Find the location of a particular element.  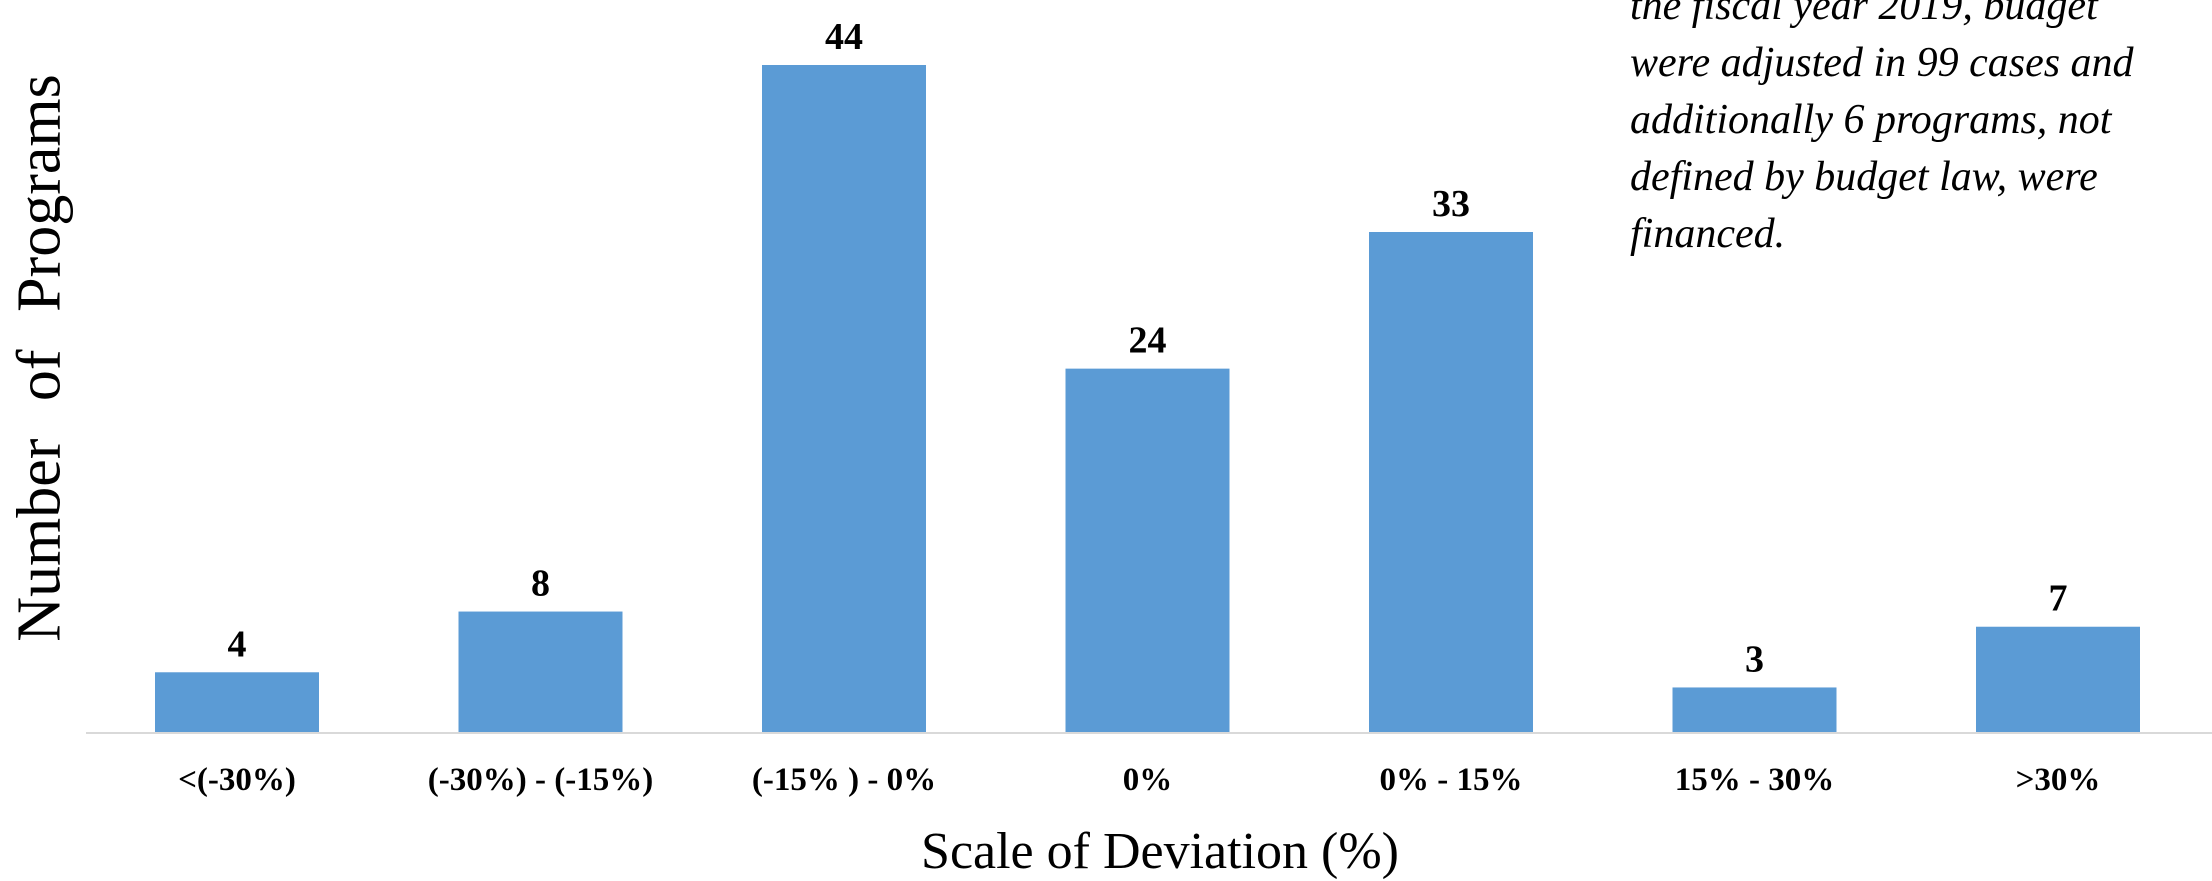

x-tick-label: <(-30%) is located at coordinates (237, 780).